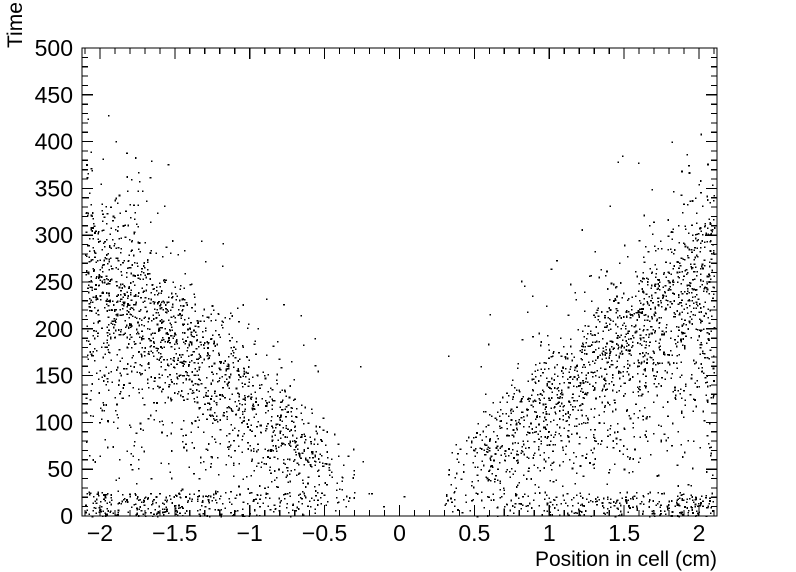 The image size is (796, 572). I want to click on y-axis-tick-label: 400, so click(54, 142).